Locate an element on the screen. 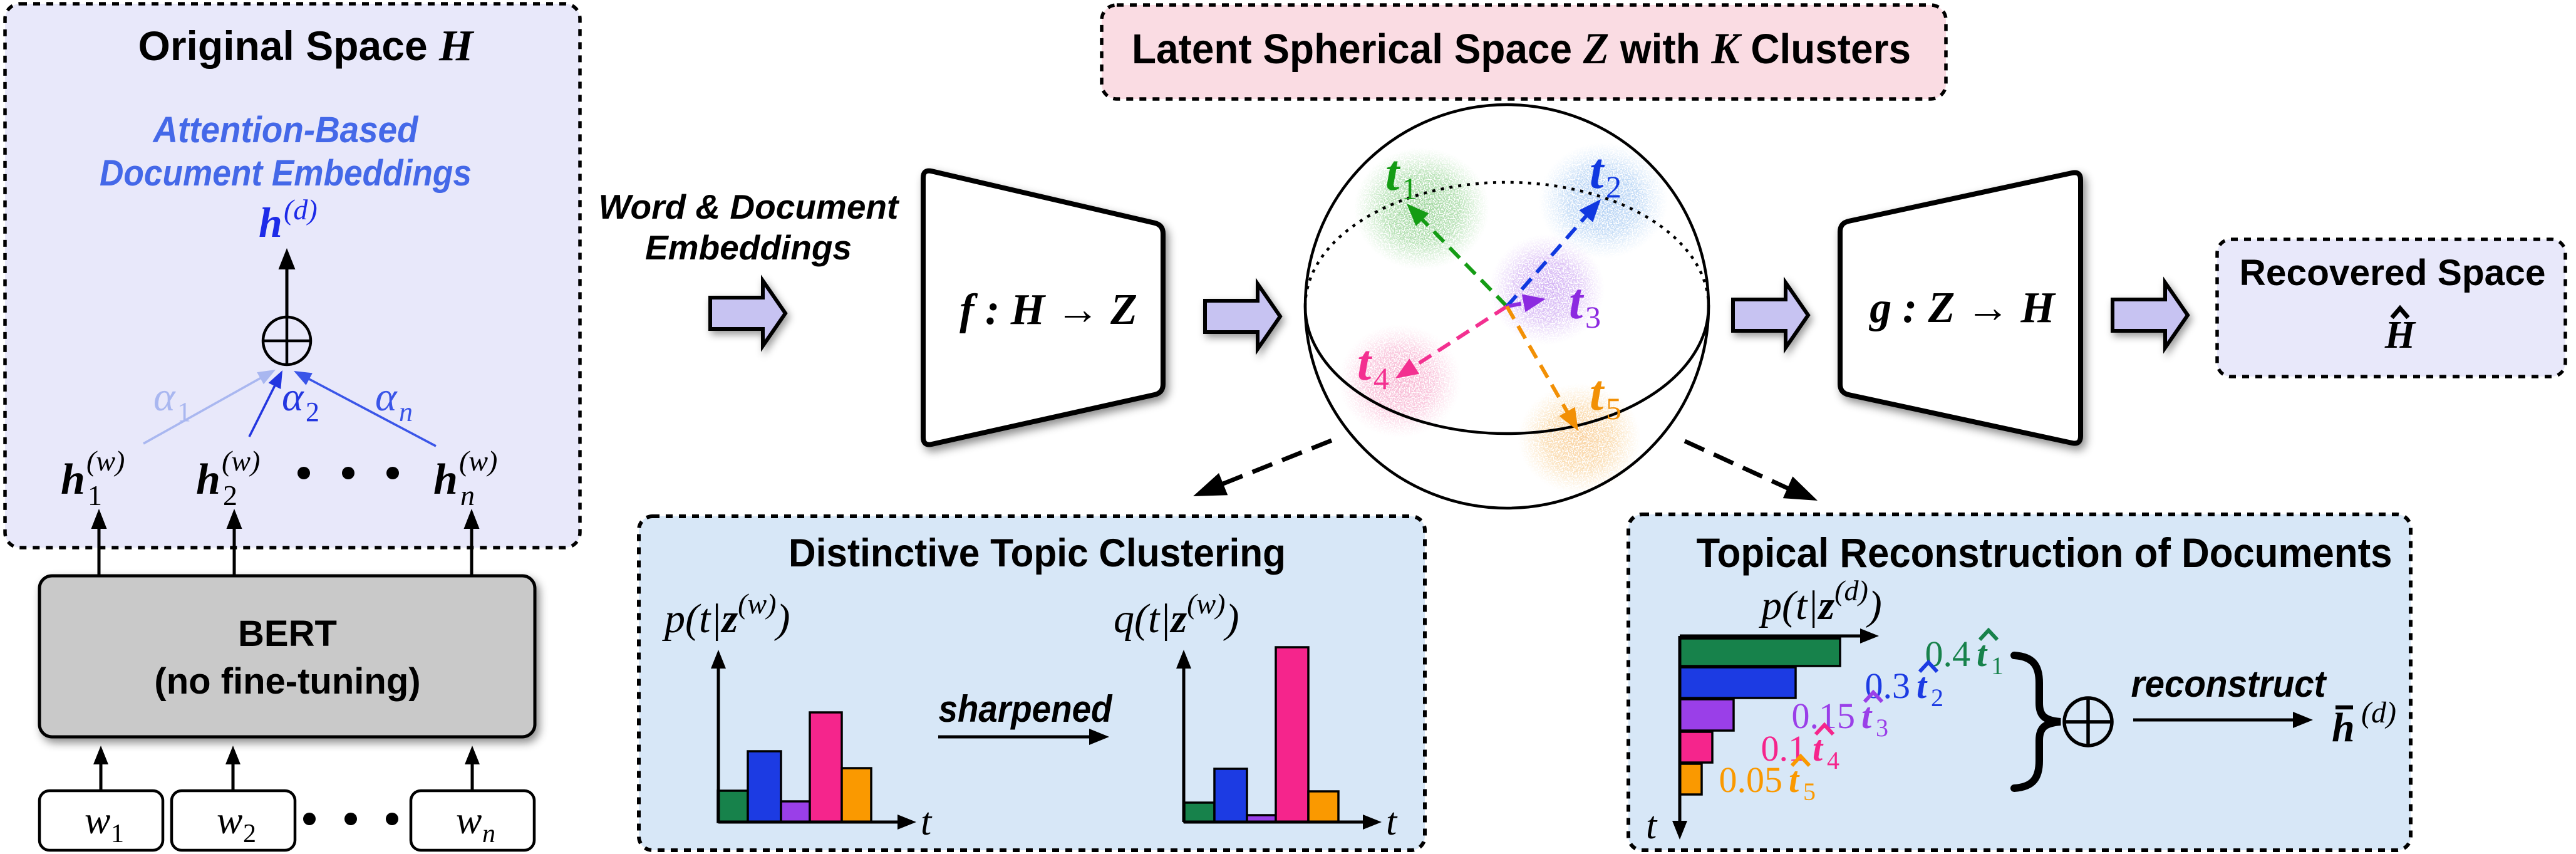 The width and height of the screenshot is (2576, 854). svg-text:Topical Reconstruction of Docu: Topical Reconstruction of Documents is located at coordinates (2044, 553).